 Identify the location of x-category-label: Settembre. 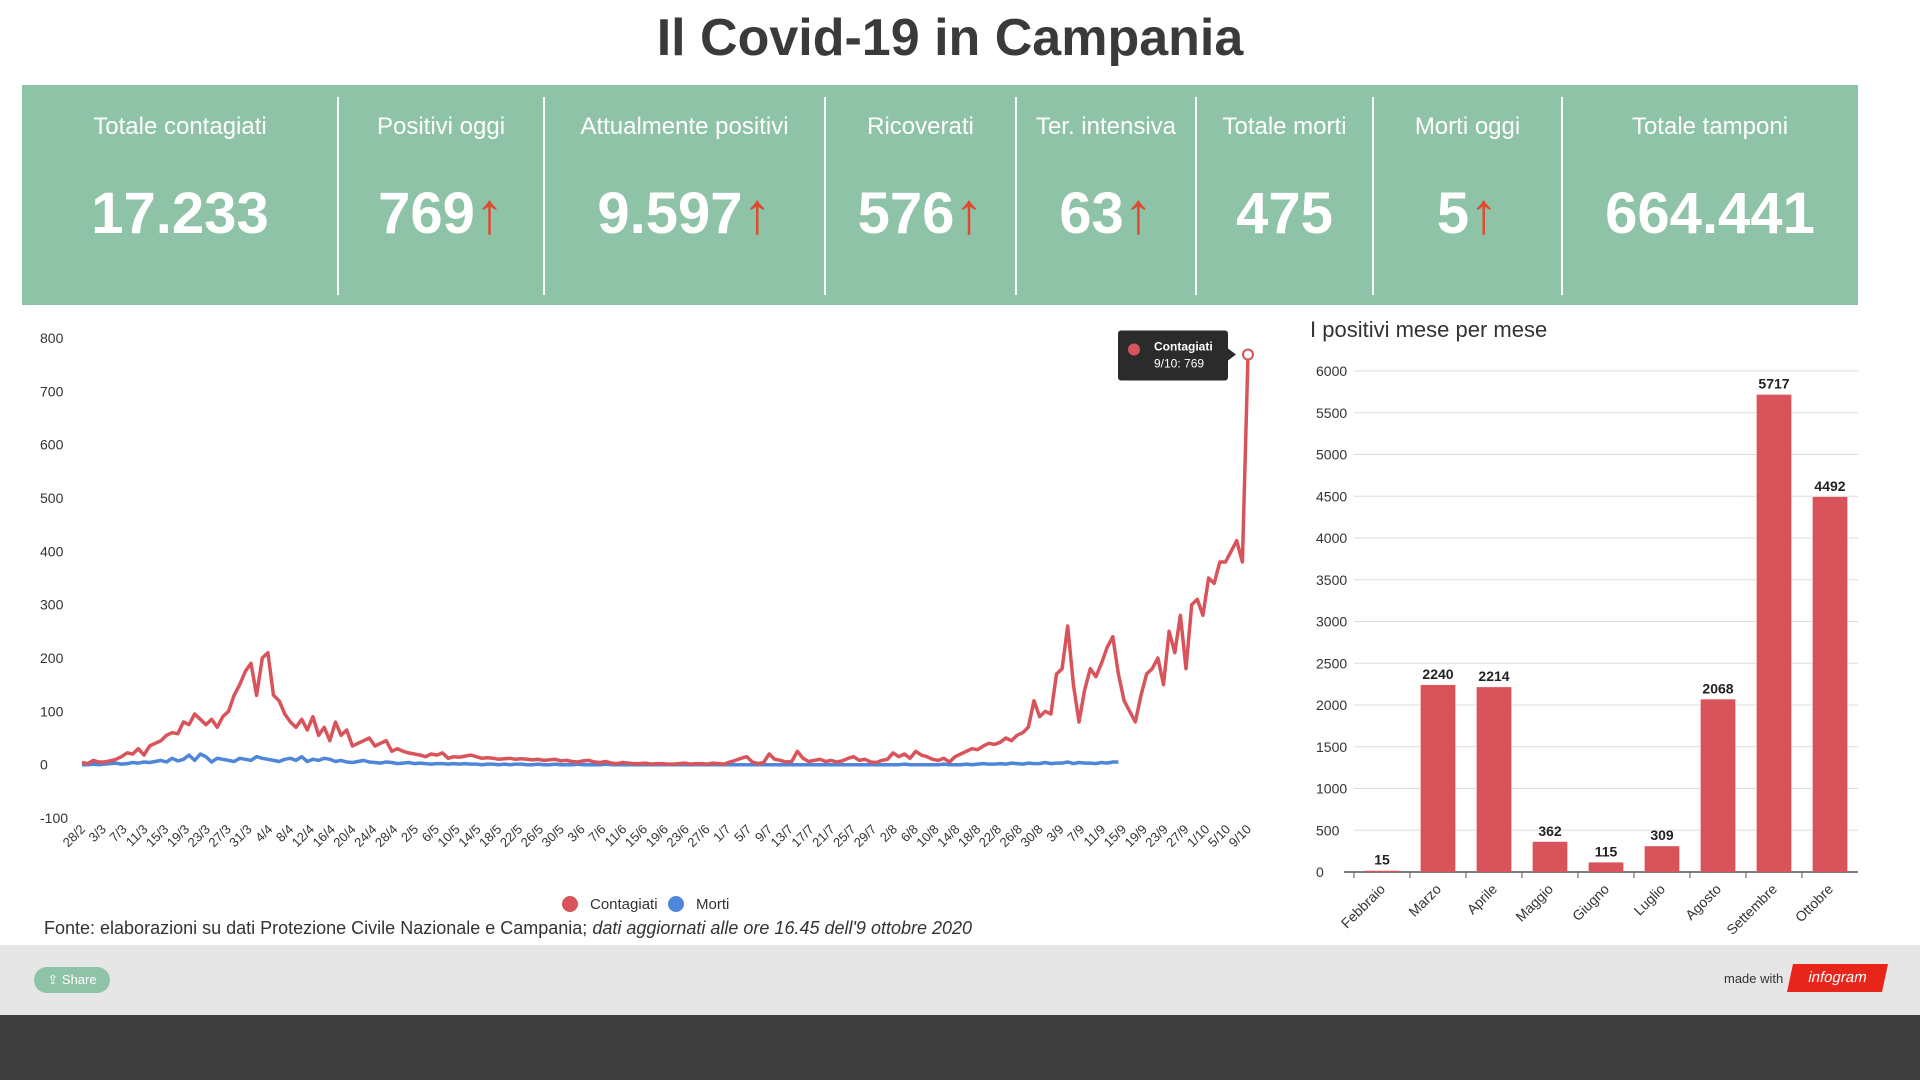
(1751, 909).